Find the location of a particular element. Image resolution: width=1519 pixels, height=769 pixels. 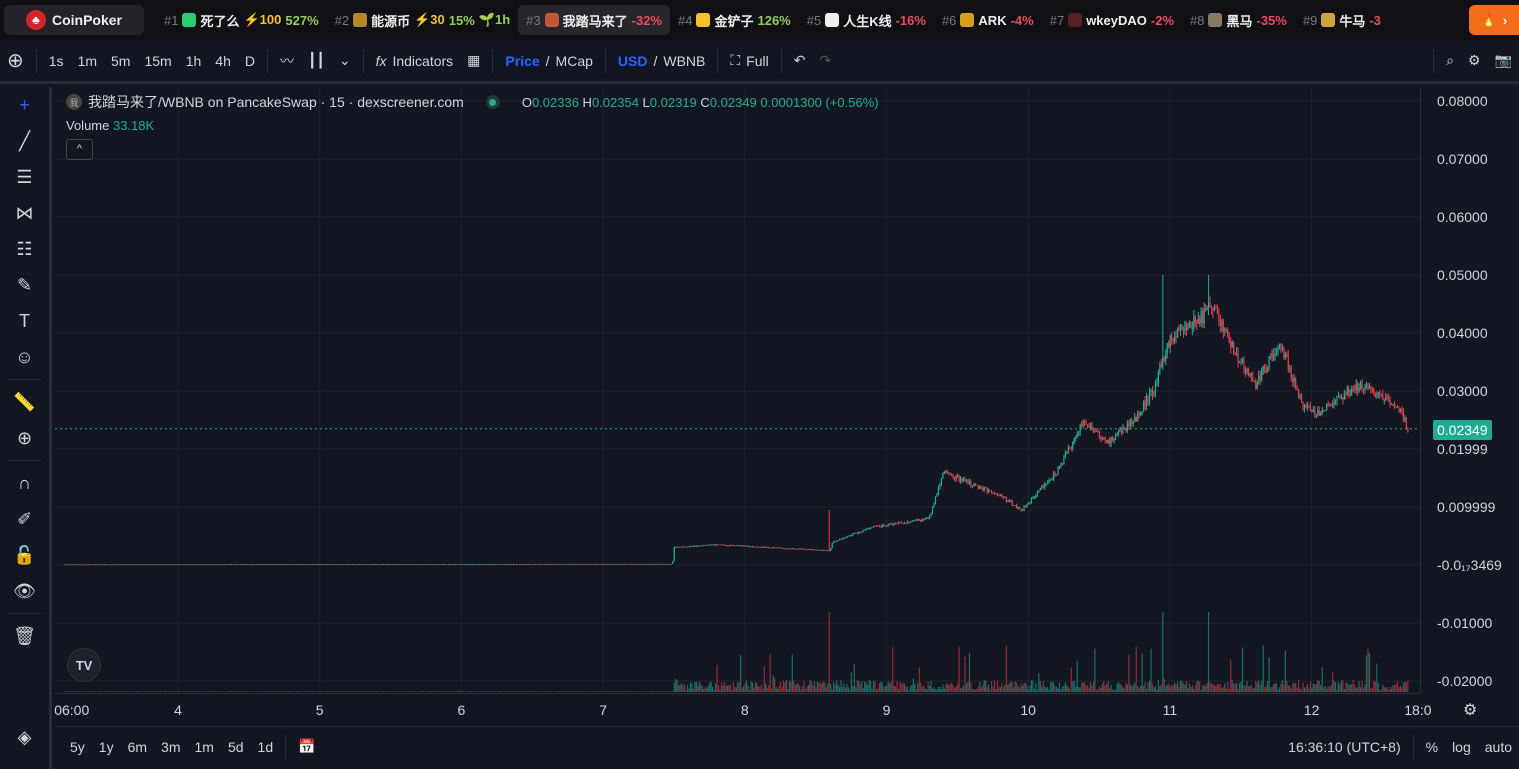

date-range-icon: 📅 is located at coordinates (307, 746).